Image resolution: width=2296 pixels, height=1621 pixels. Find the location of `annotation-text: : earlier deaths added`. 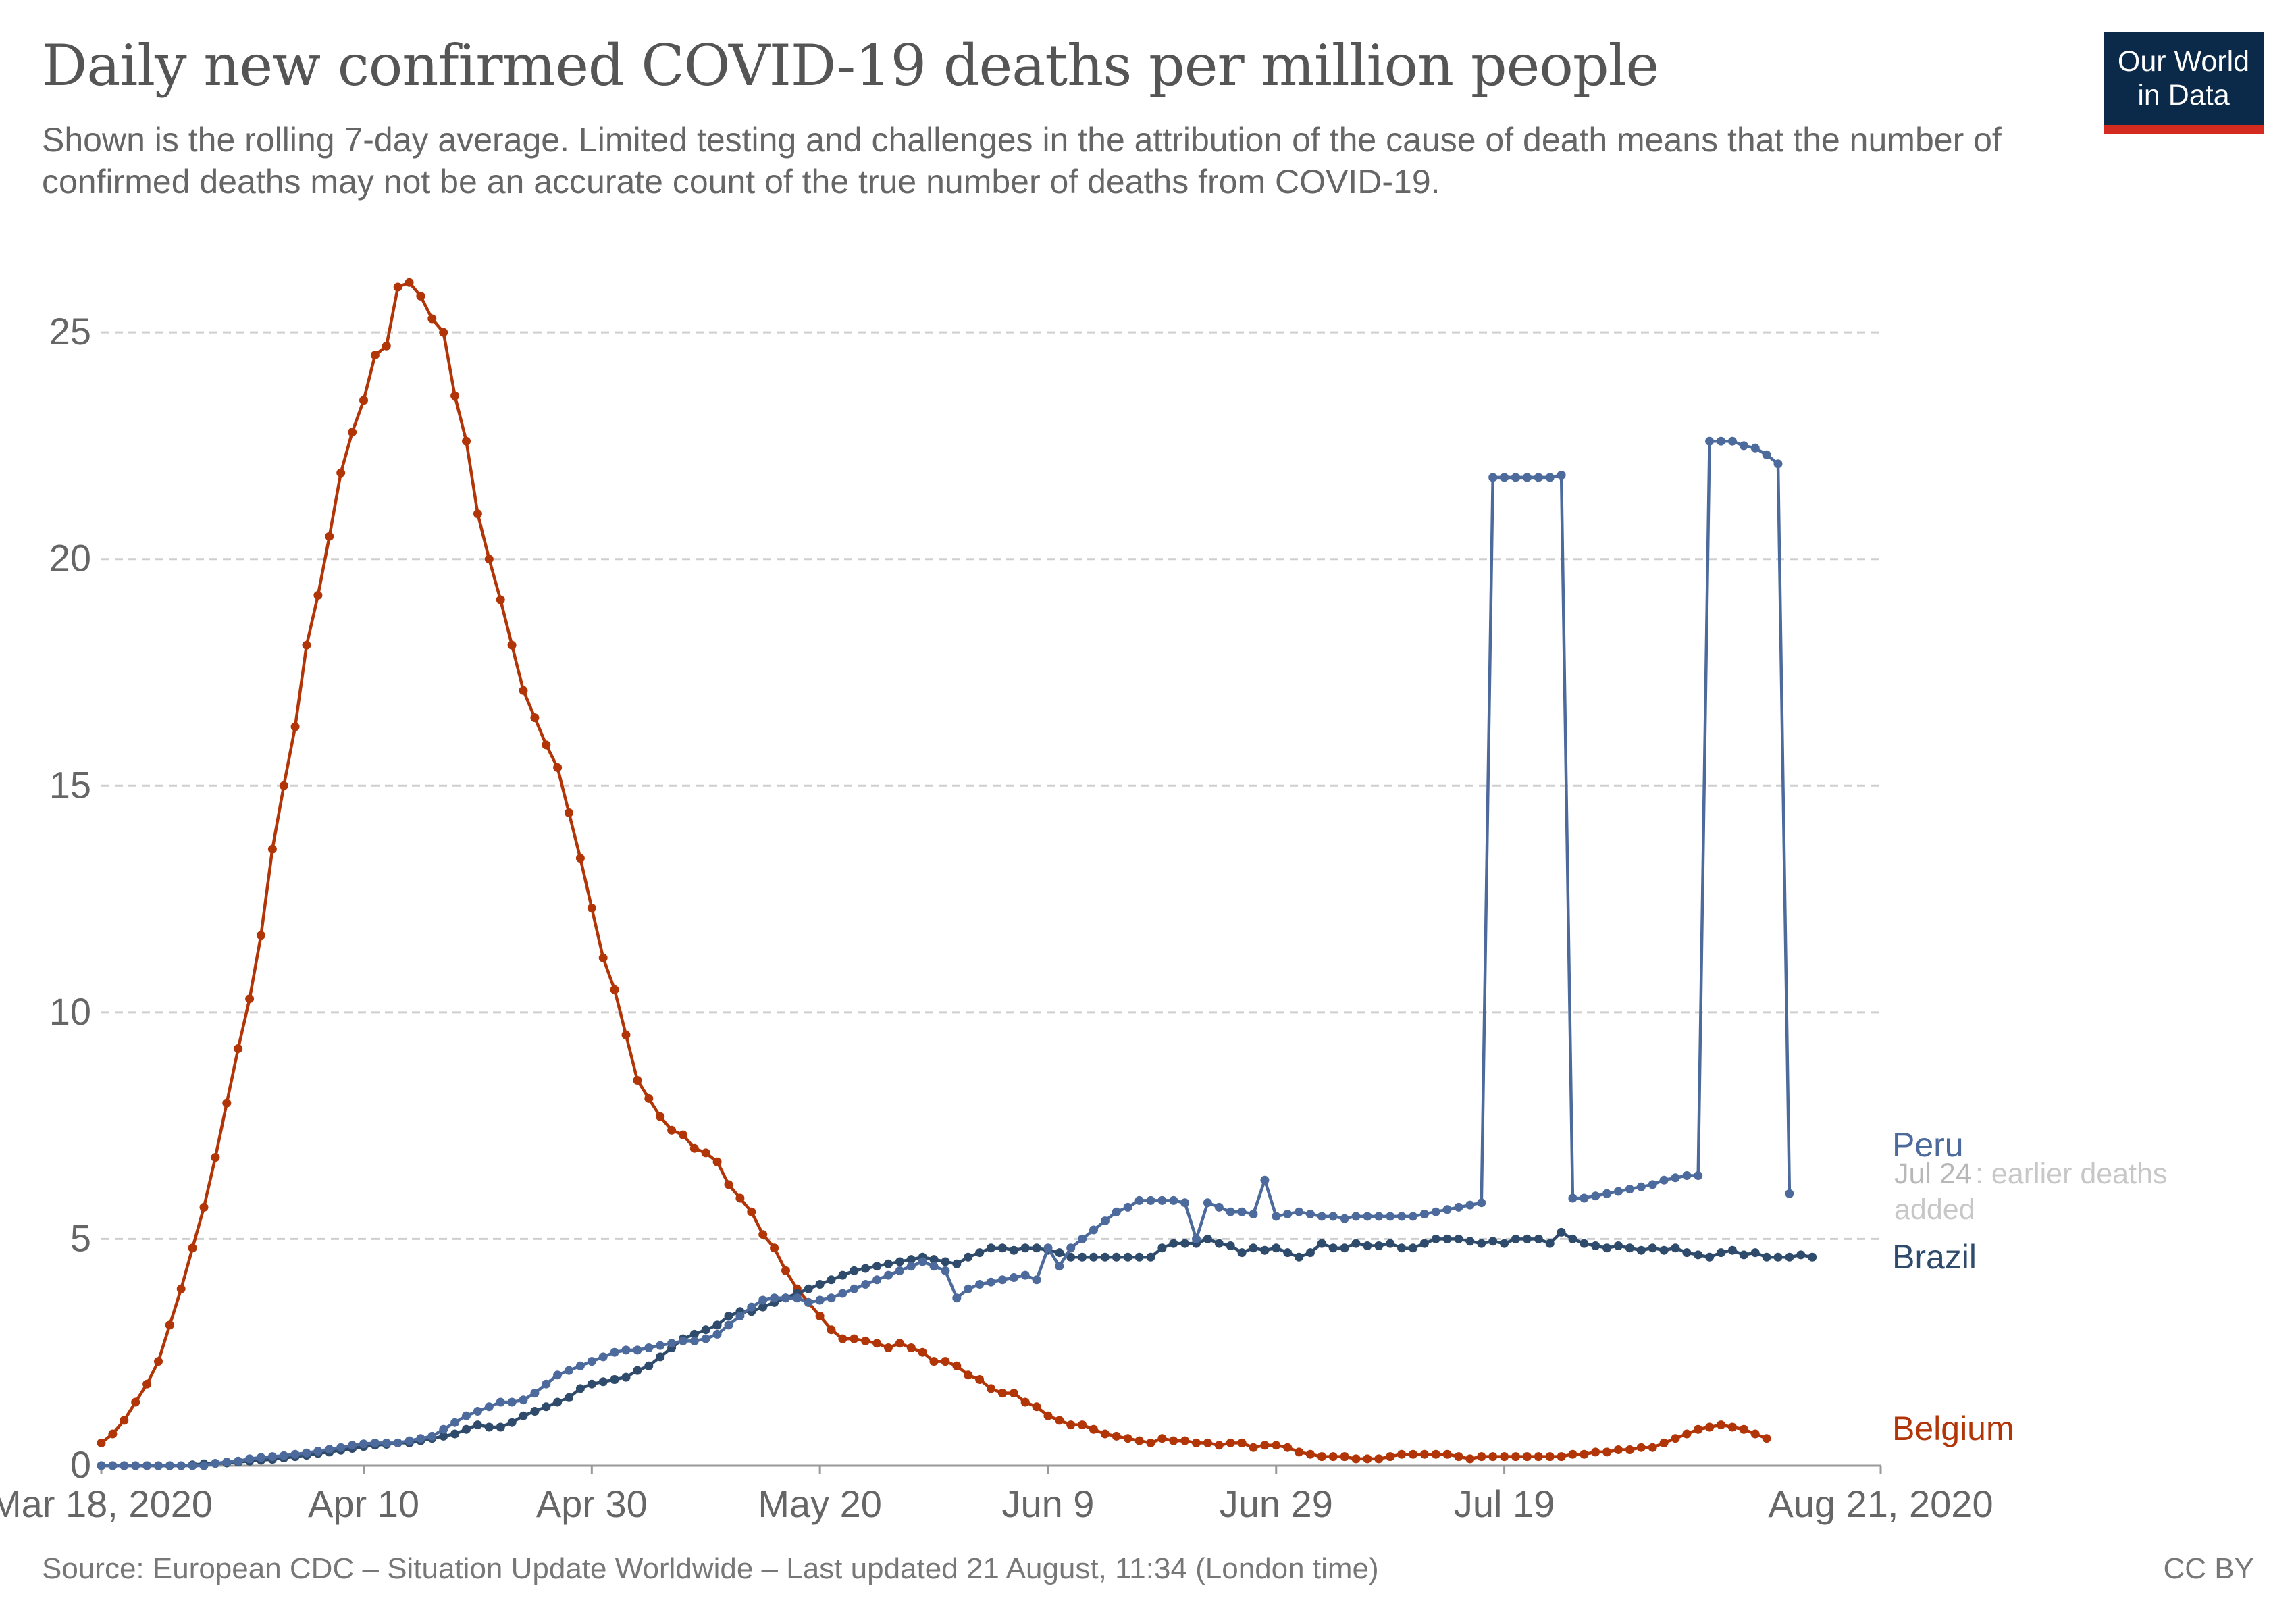

annotation-text: : earlier deaths added is located at coordinates (2030, 1192).